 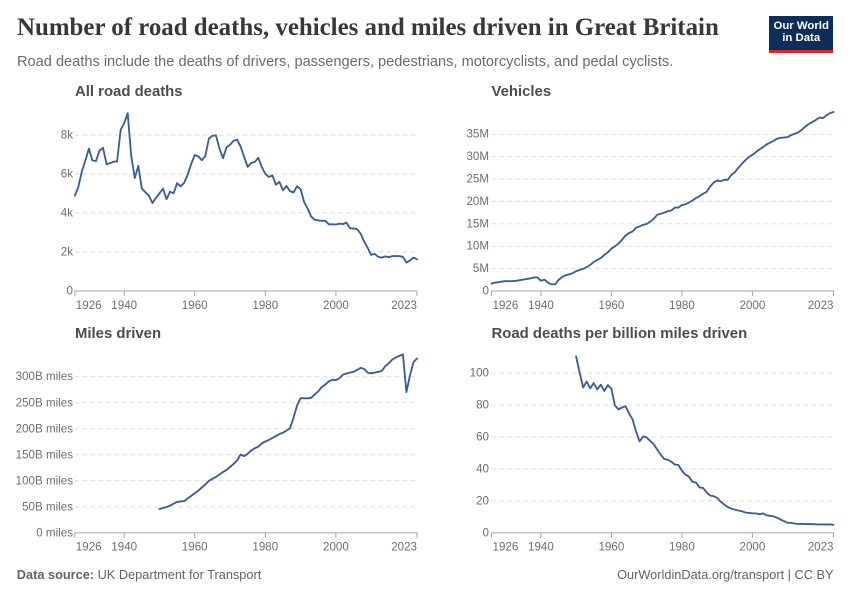 I want to click on svg-text: 200B miles, so click(x=45, y=428).